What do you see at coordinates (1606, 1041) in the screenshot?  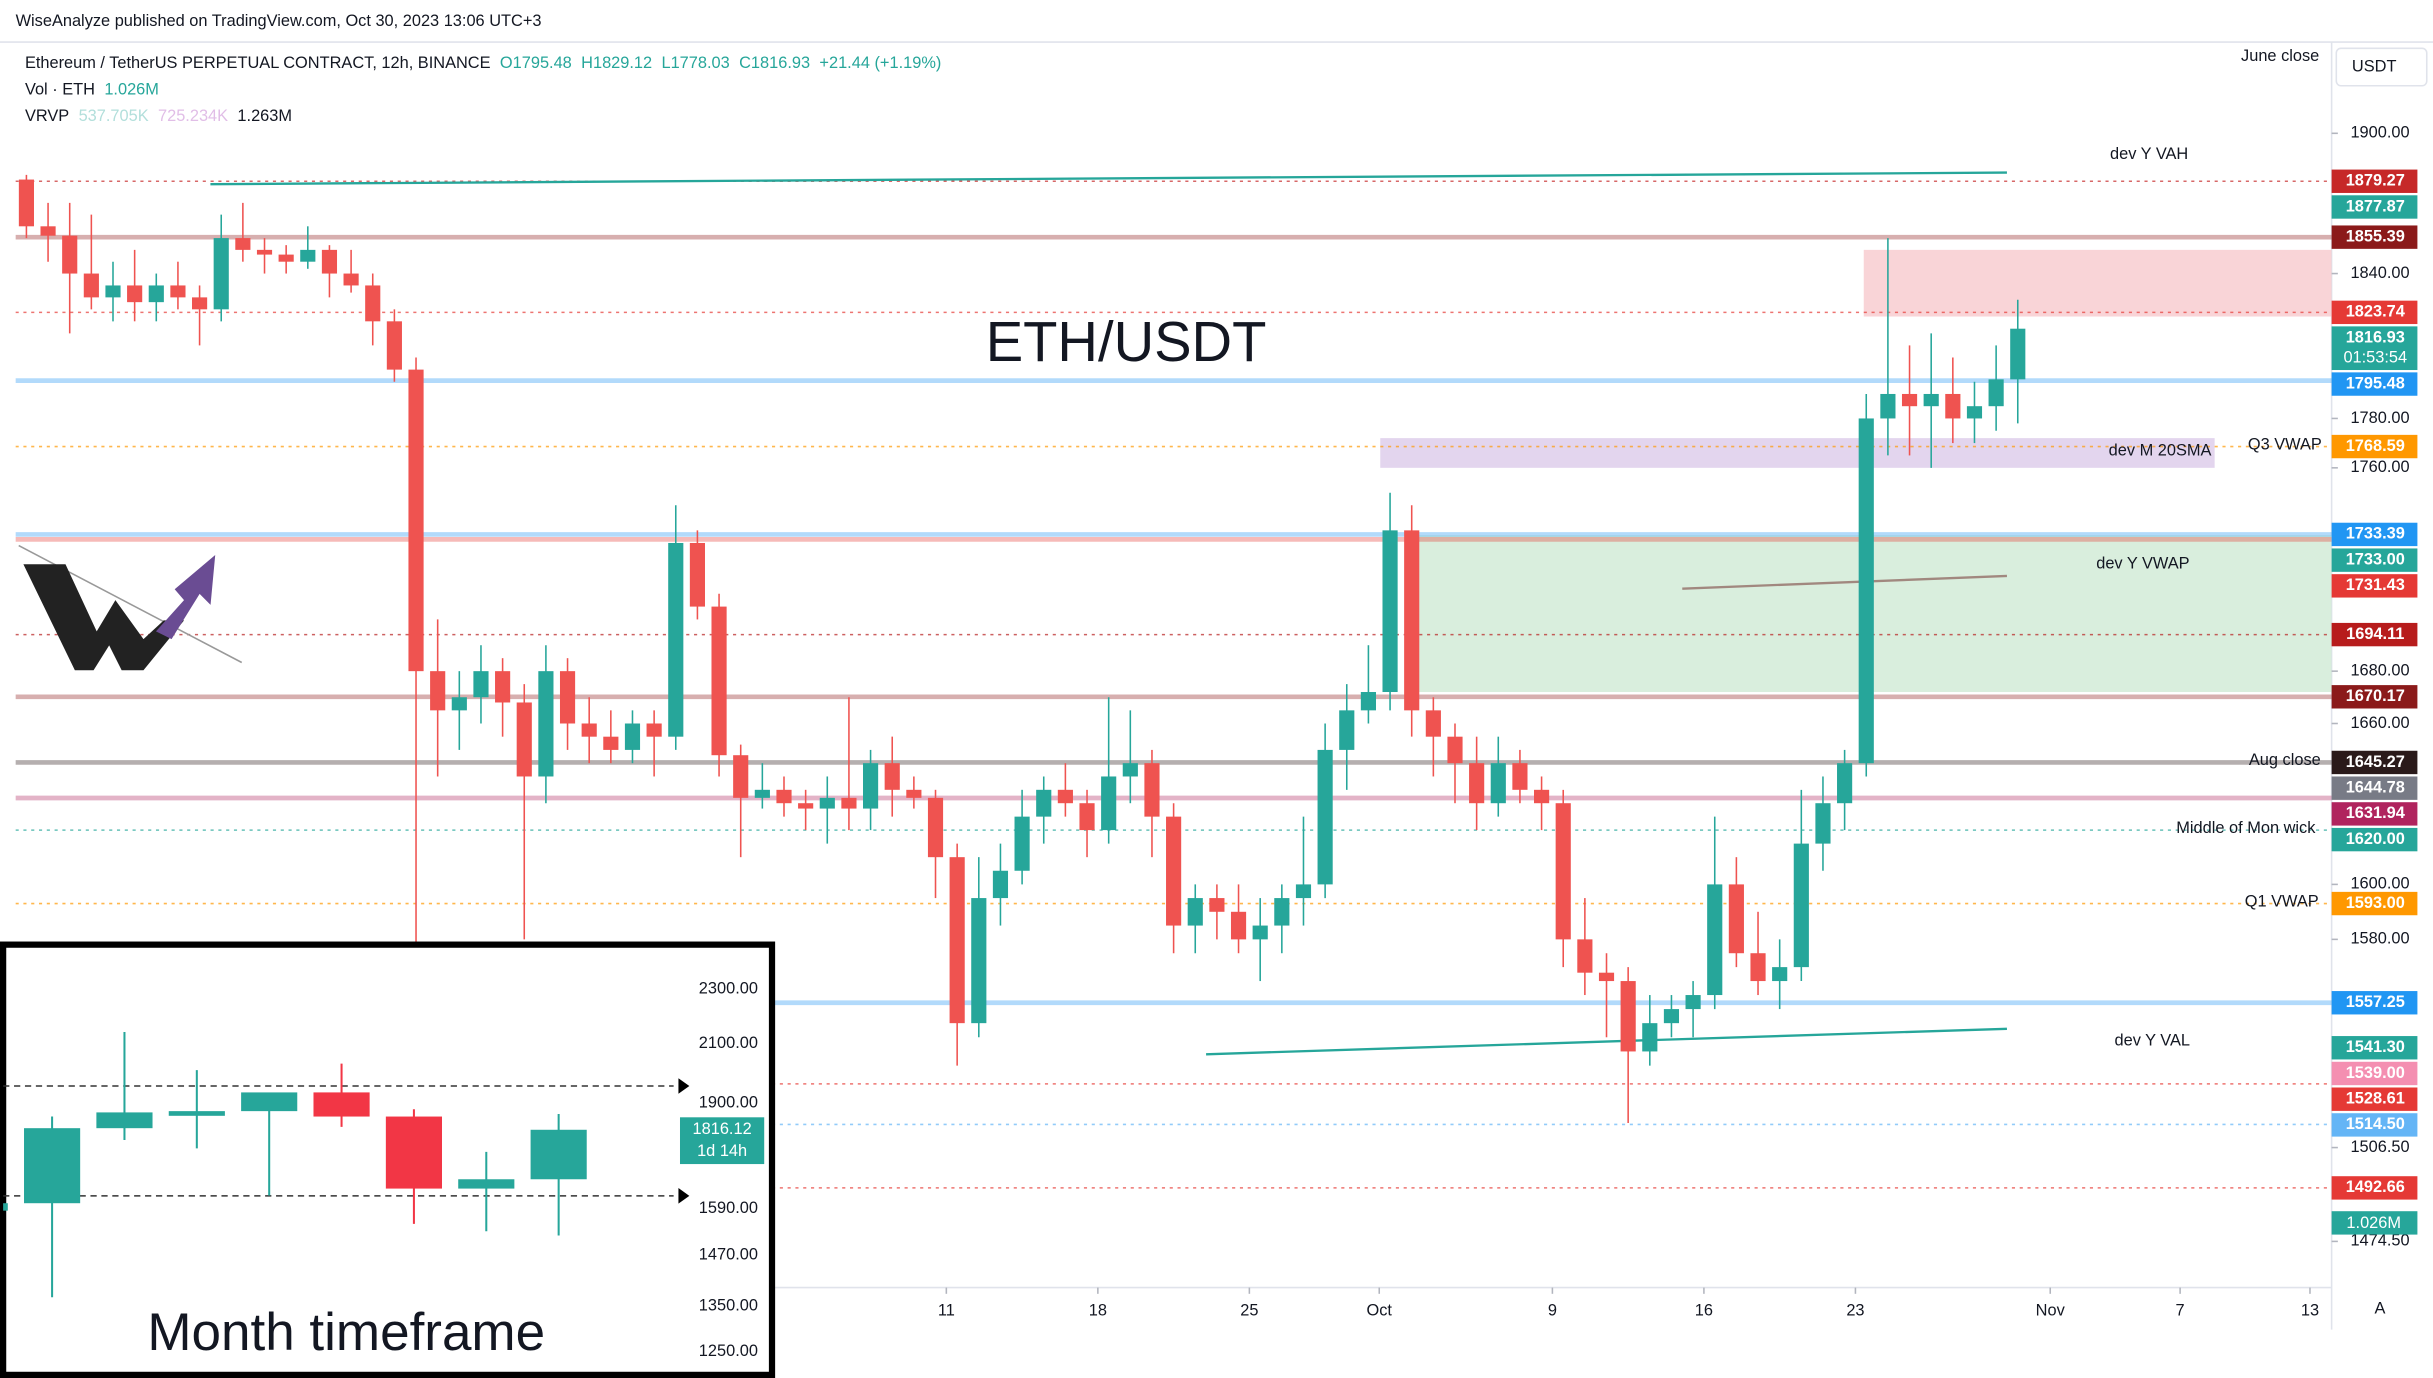 I see `trend-line` at bounding box center [1606, 1041].